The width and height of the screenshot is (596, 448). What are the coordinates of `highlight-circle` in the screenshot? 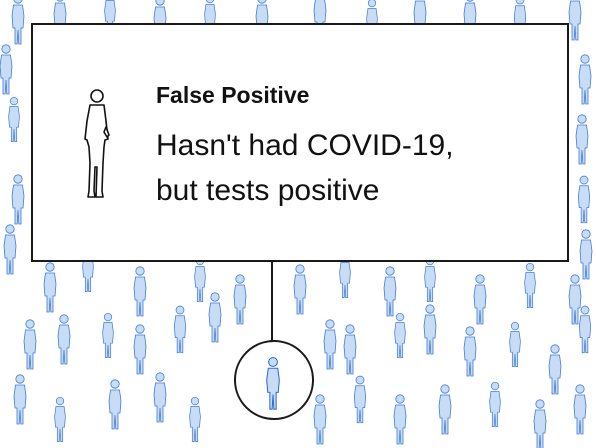 It's located at (274, 380).